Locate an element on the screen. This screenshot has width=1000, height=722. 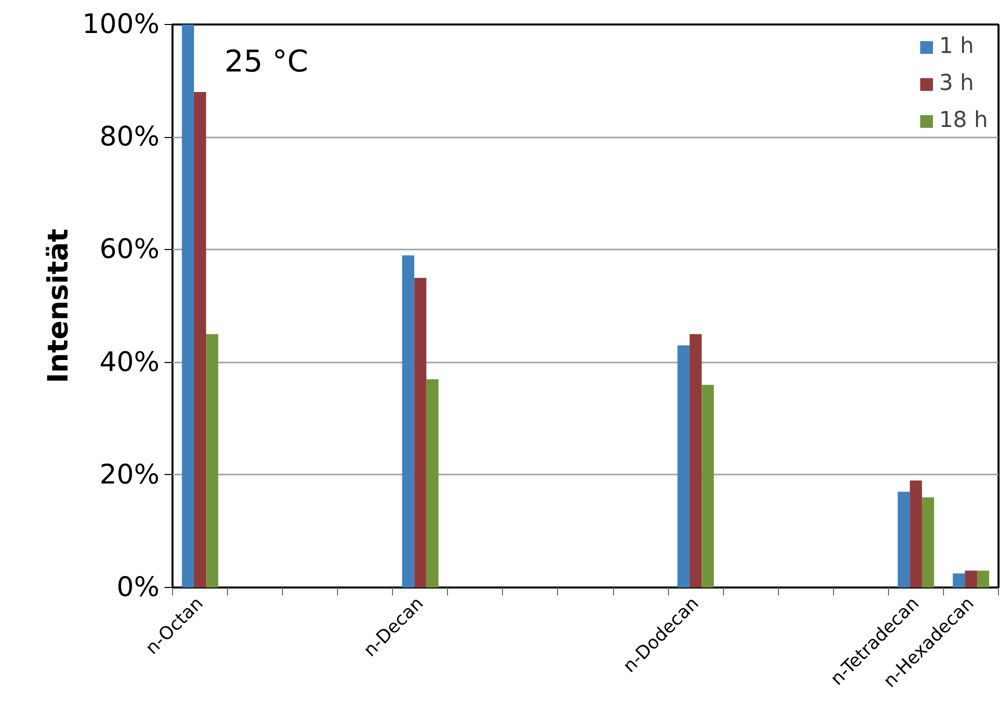
legend-label: 3 h is located at coordinates (956, 83).